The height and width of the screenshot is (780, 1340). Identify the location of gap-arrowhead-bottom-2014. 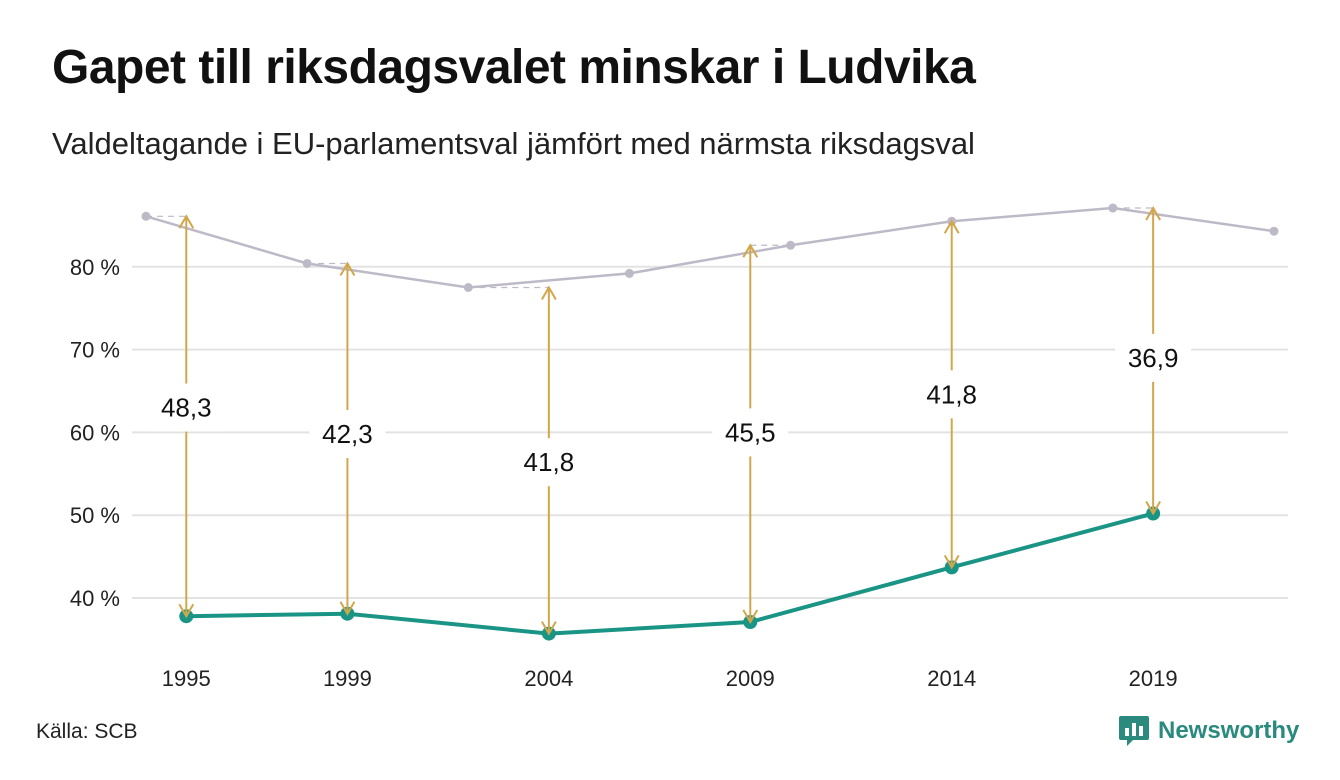
(951, 562).